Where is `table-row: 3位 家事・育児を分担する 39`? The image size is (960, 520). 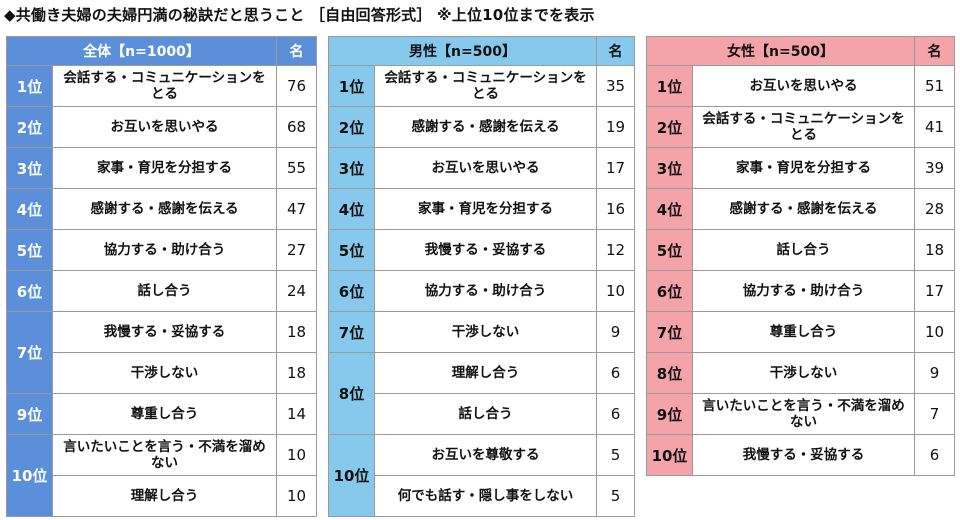 table-row: 3位 家事・育児を分担する 39 is located at coordinates (801, 168).